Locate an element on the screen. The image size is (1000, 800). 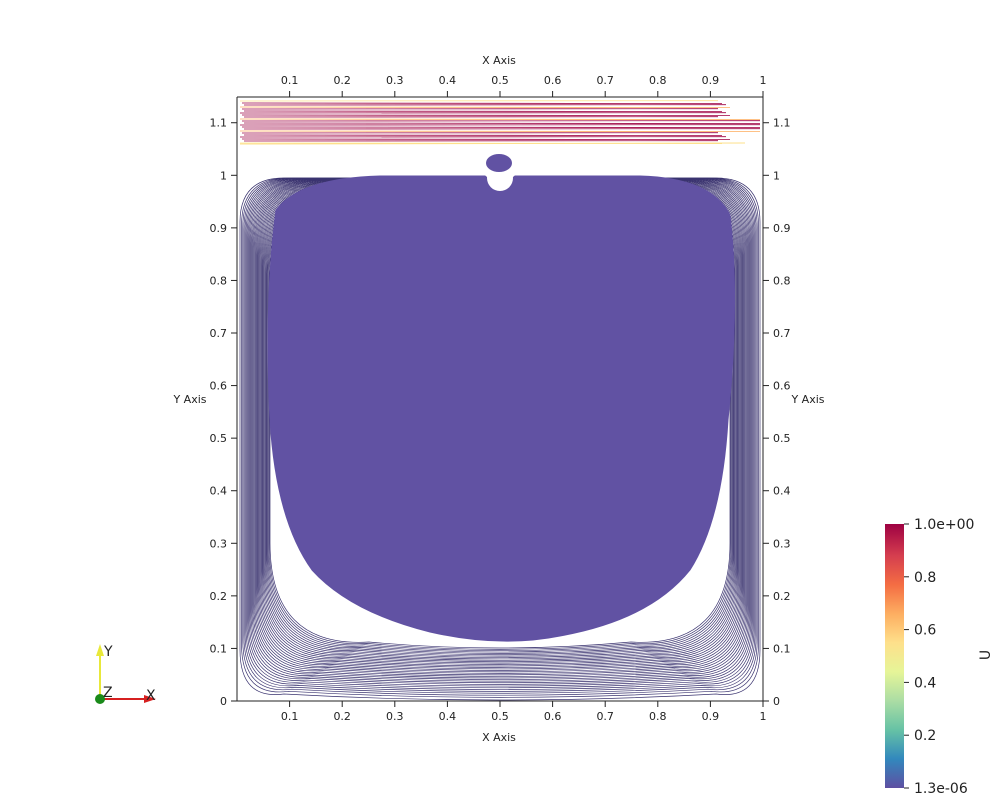
y-tick-label-right: 0.3 is located at coordinates (782, 543).